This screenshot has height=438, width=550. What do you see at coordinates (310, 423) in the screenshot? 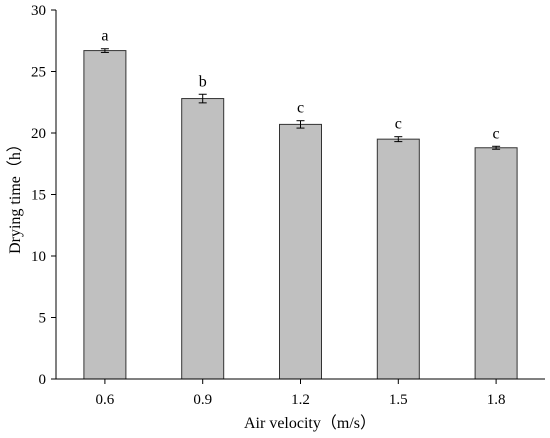
I see `x-axis-label: Air velocity（m/s）` at bounding box center [310, 423].